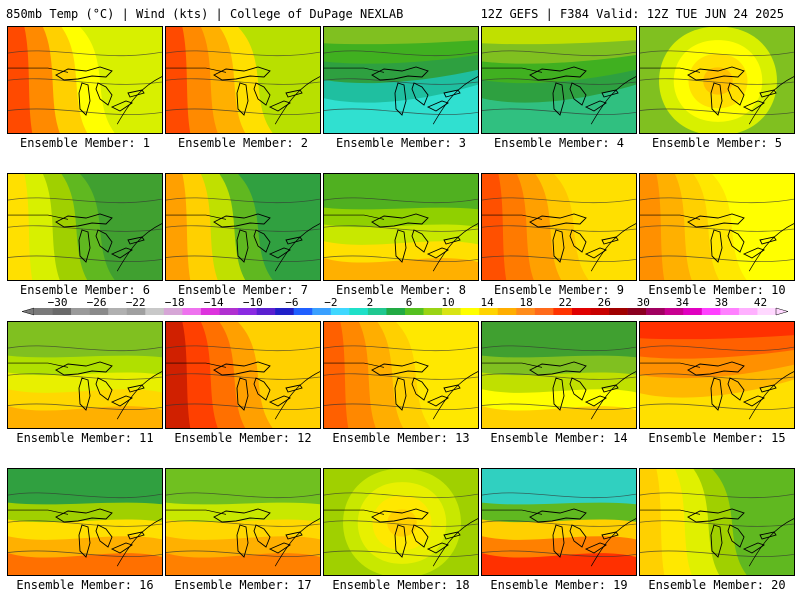 The width and height of the screenshot is (800, 600). What do you see at coordinates (447, 302) in the screenshot?
I see `colorbar-tick-label: 10` at bounding box center [447, 302].